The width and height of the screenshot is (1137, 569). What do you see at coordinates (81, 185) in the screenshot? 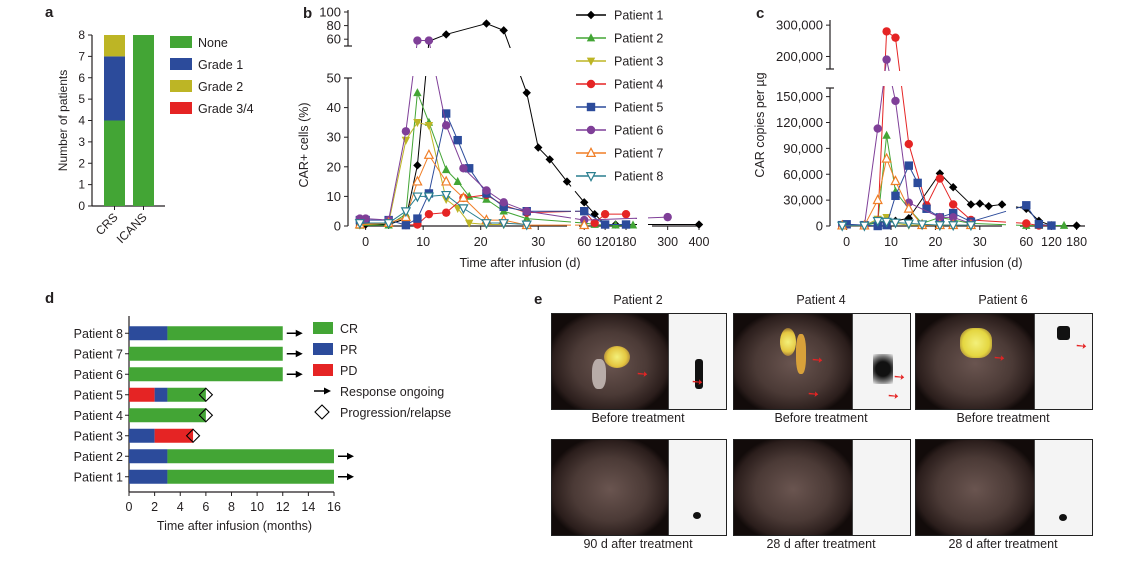
I see `y-tick-label: 1` at bounding box center [81, 185].